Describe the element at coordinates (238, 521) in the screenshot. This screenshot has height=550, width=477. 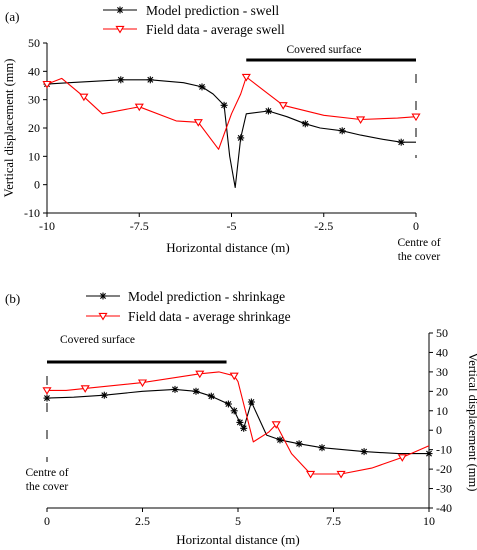
I see `panel-b-x-tick-label: 5` at that location.